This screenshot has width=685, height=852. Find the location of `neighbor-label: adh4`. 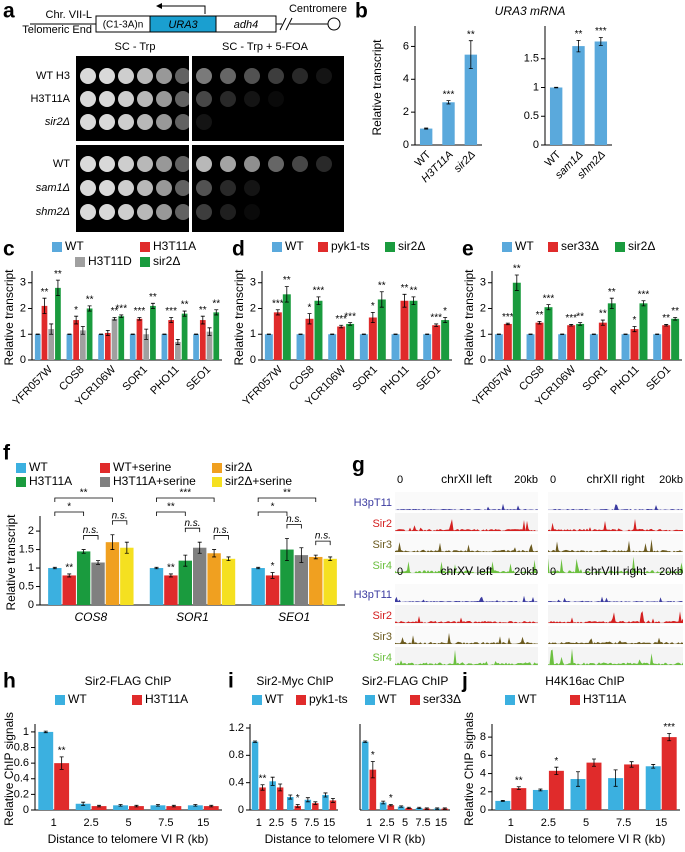

neighbor-label: adh4 is located at coordinates (246, 25).